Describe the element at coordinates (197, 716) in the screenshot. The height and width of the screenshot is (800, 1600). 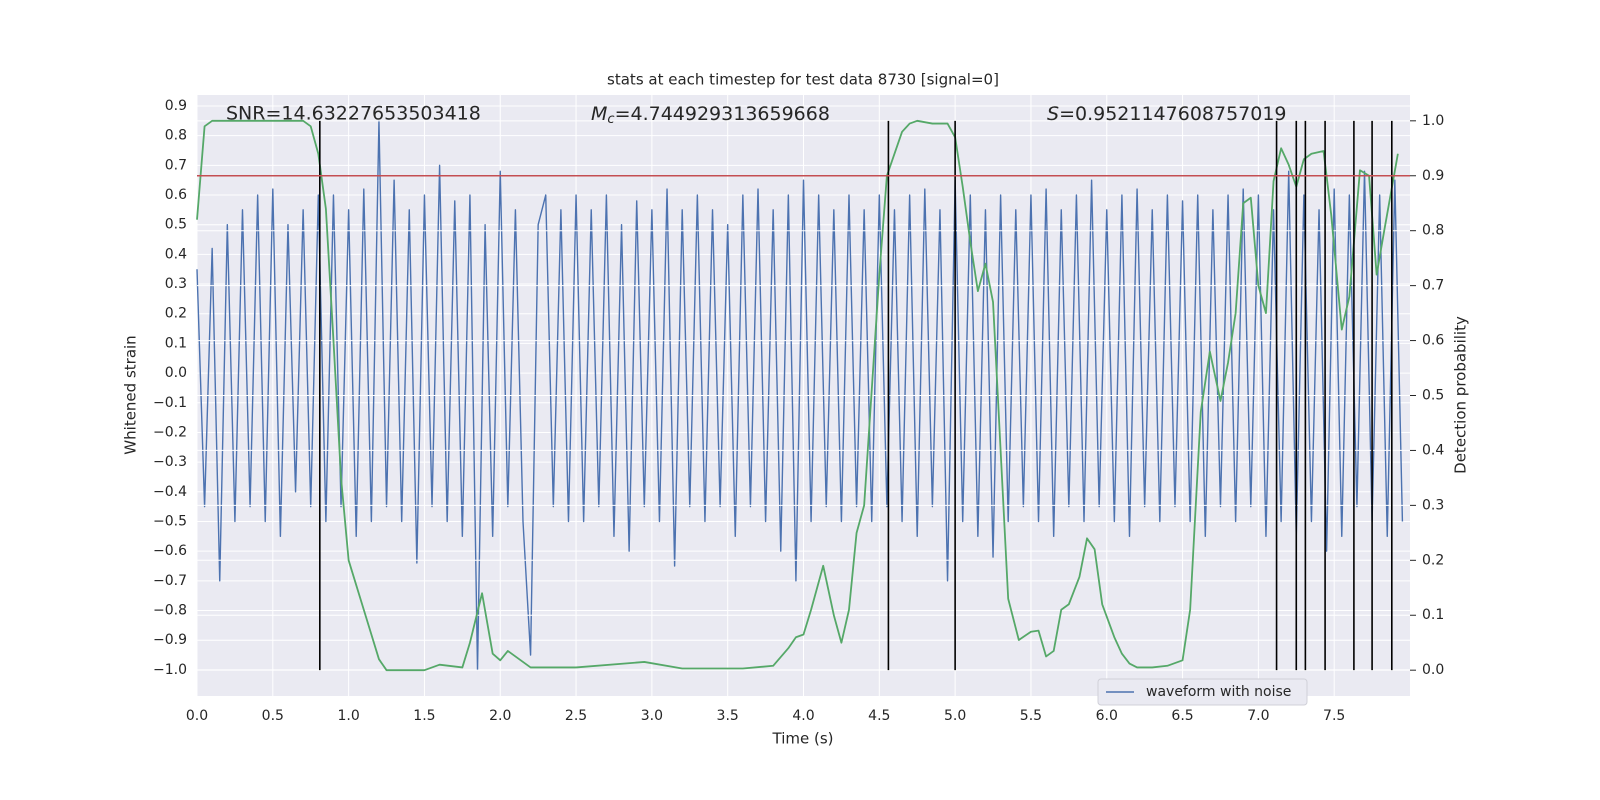
I see `x-tick-label: 0.0` at that location.